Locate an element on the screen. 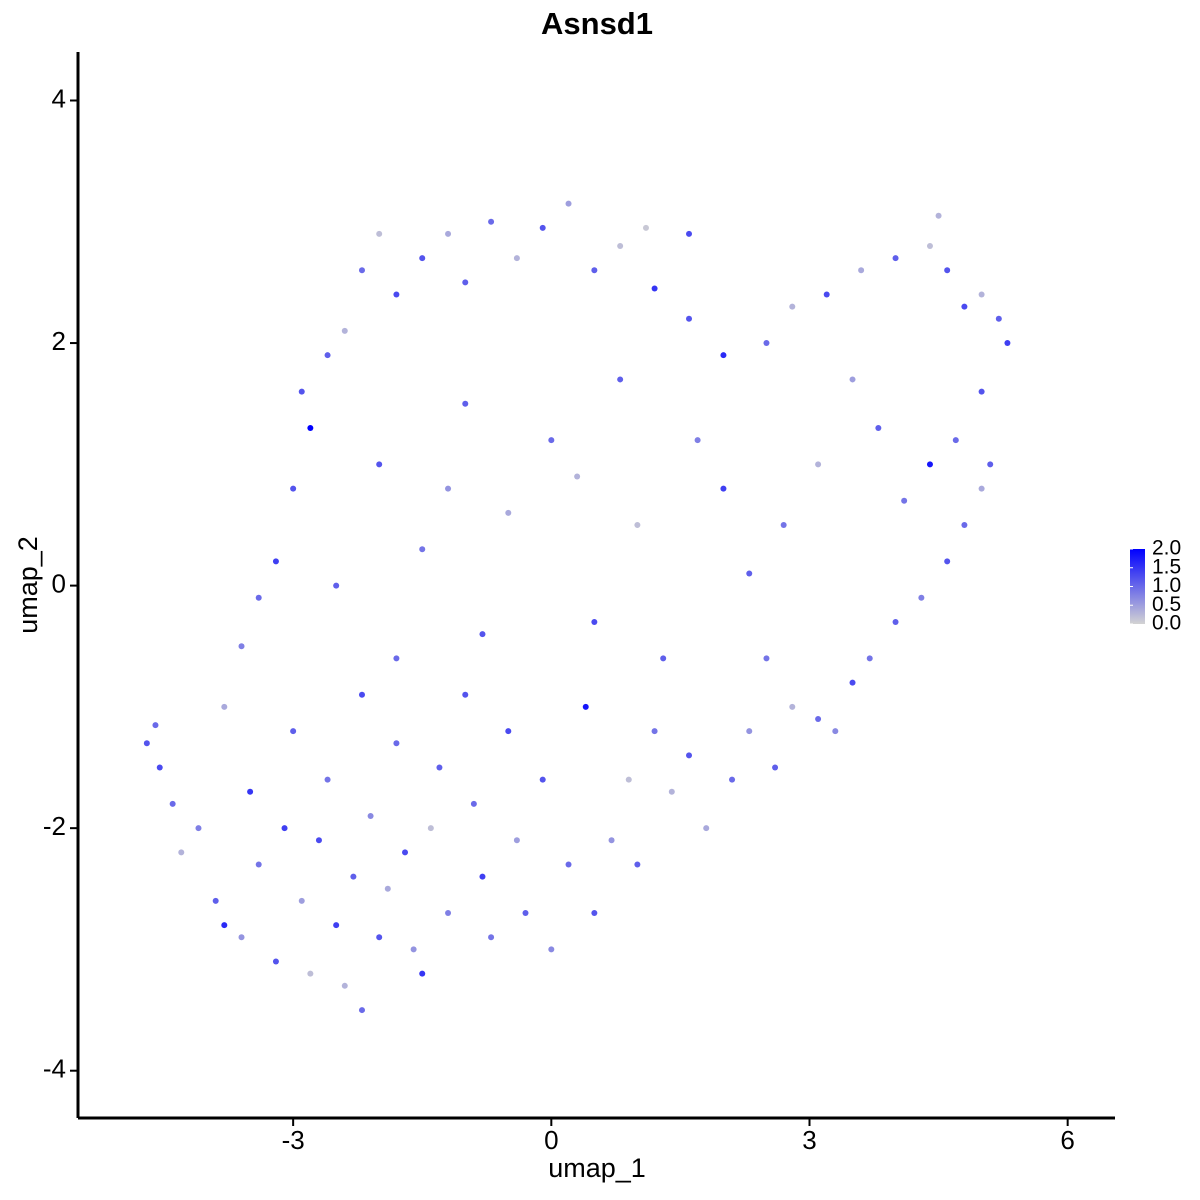  x-axis-label: umap_1 is located at coordinates (597, 1168).